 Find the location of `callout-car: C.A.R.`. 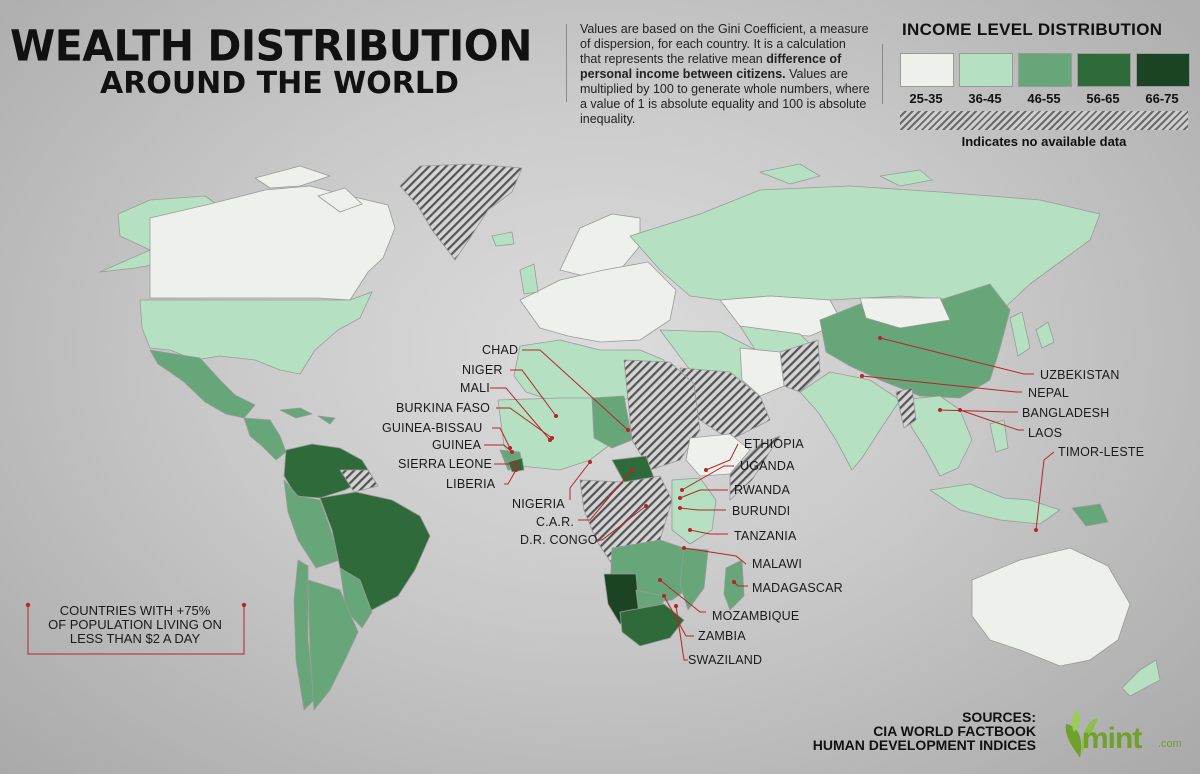

callout-car: C.A.R. is located at coordinates (555, 522).